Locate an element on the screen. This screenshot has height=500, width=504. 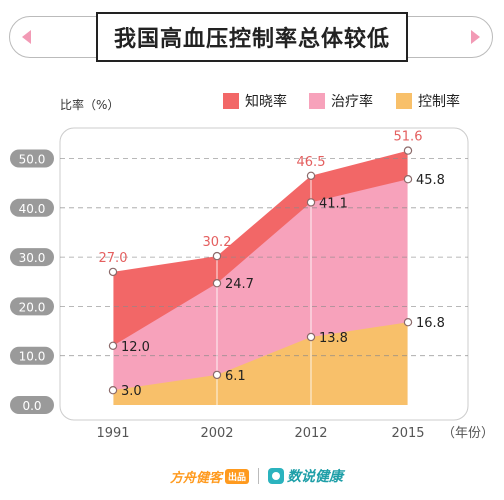
y-tick-label: 20.0 is located at coordinates (32, 307).